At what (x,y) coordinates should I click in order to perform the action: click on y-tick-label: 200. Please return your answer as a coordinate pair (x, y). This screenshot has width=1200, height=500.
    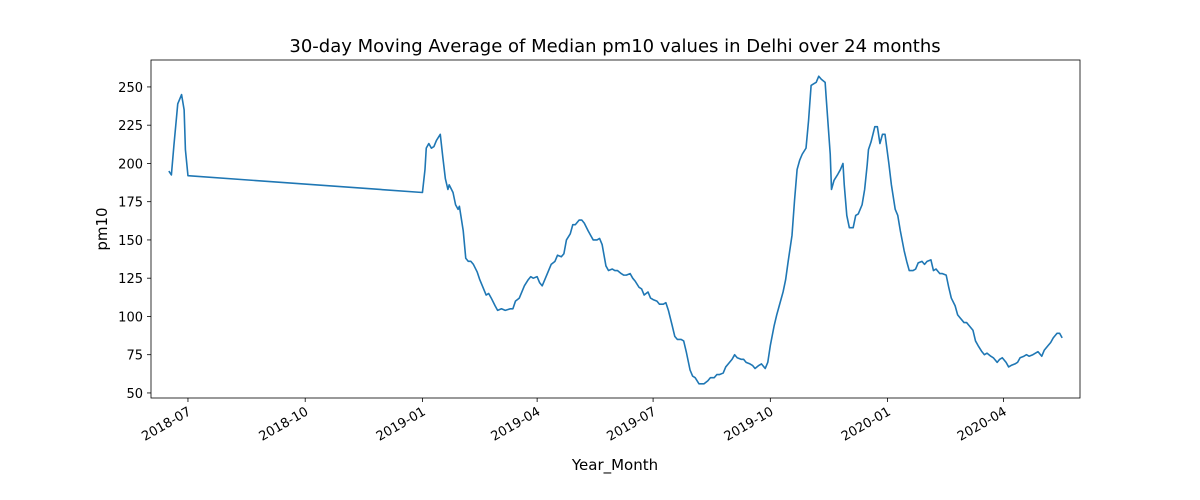
    Looking at the image, I should click on (130, 164).